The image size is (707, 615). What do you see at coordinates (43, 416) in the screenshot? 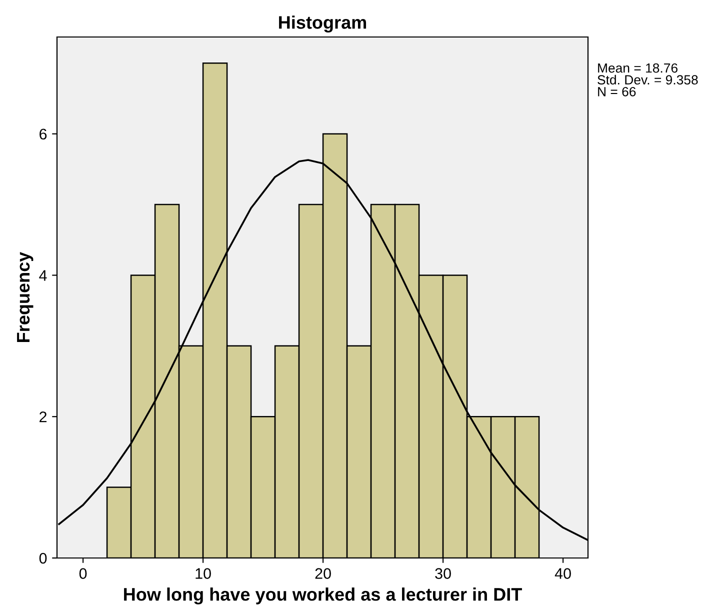
I see `y-tick-label: 2` at bounding box center [43, 416].